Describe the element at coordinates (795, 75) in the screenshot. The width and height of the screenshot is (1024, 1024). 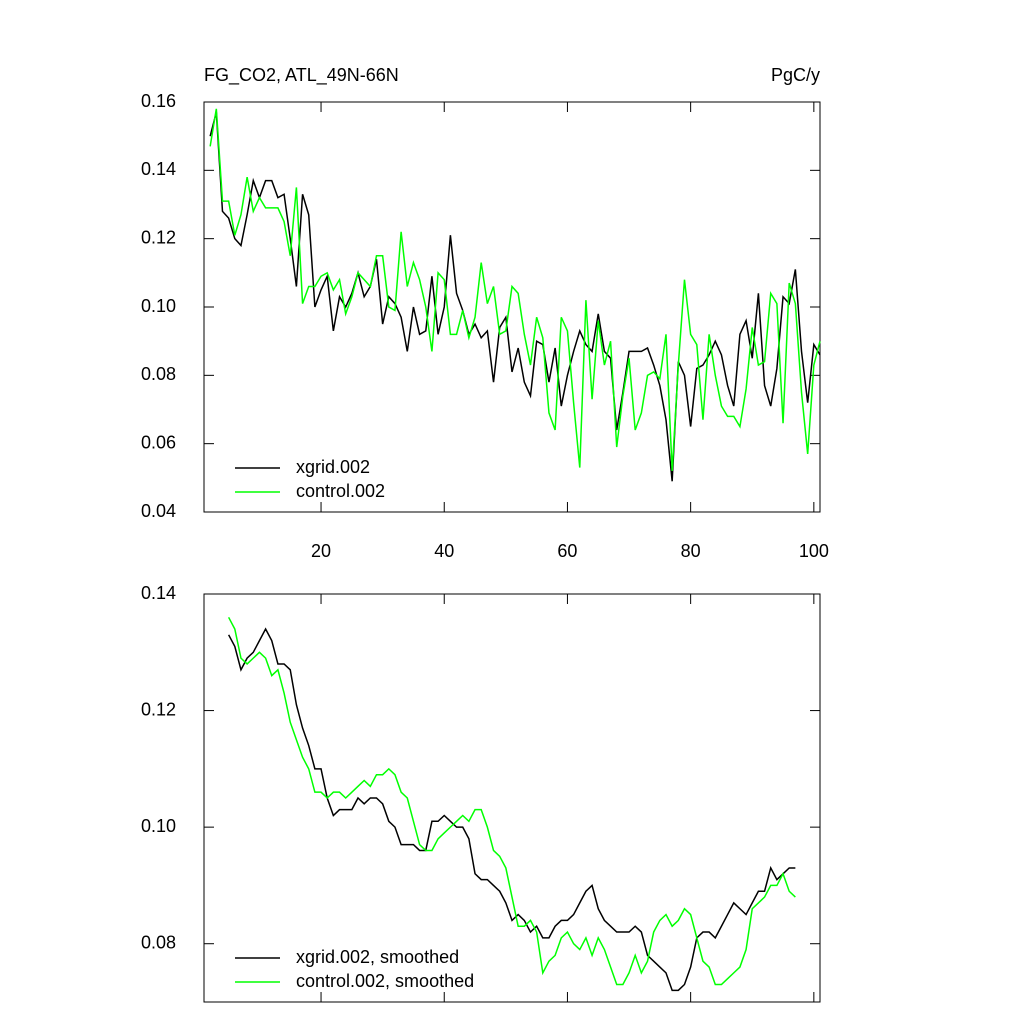
I see `units-label: PgC/y` at that location.